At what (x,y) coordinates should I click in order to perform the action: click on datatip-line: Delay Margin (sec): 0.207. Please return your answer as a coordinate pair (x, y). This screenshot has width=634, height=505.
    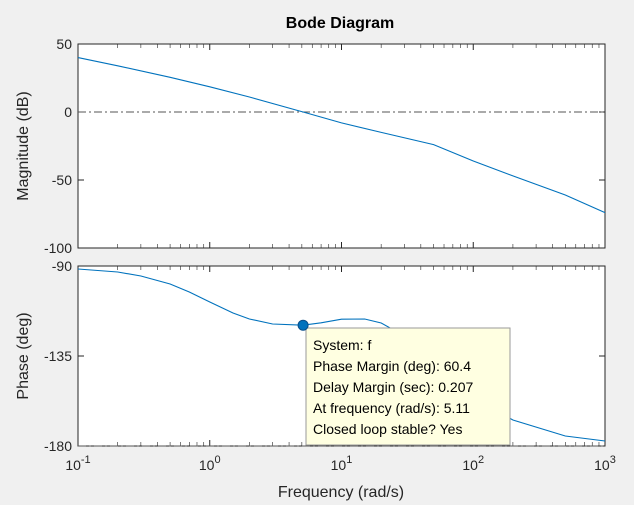
    Looking at the image, I should click on (393, 387).